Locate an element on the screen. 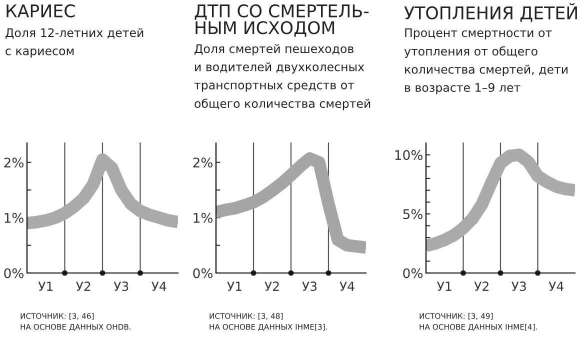 This screenshot has width=587, height=337. chart-subtitle: Процент смертности от утопления от общего количества смертей, дети в возрасте 1–9 лет is located at coordinates (486, 61).